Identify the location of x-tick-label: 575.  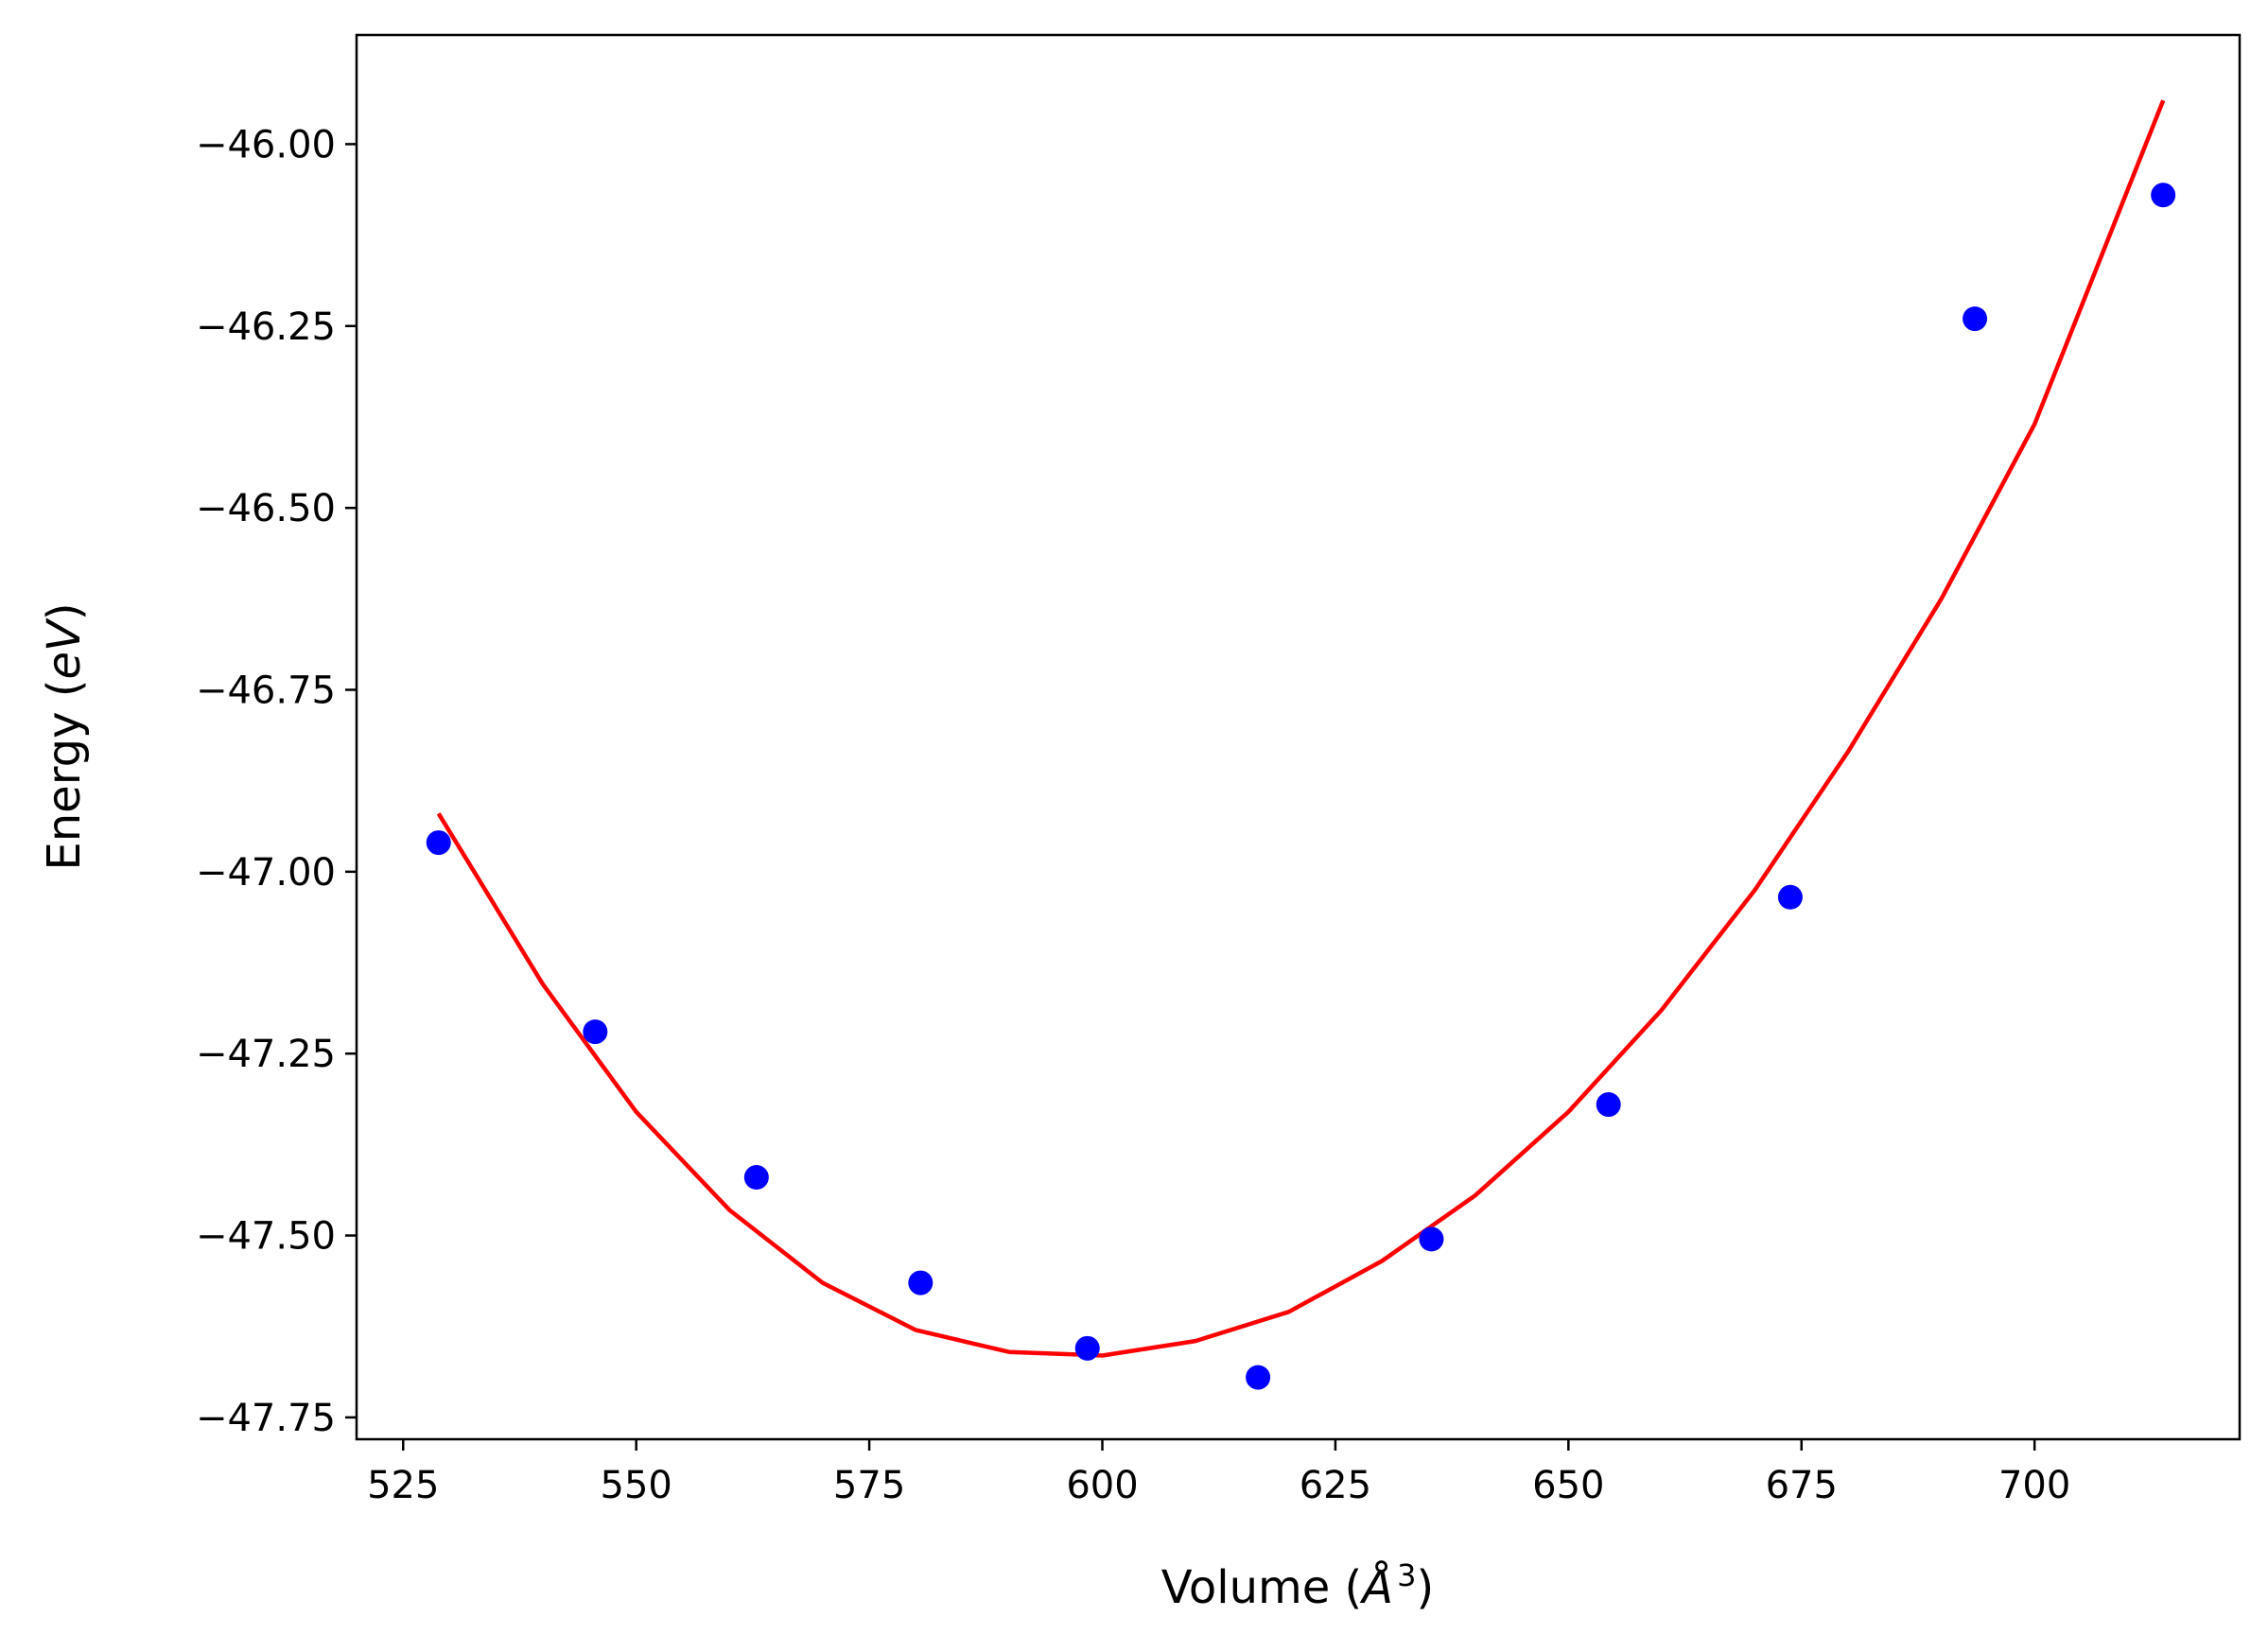
(869, 1486).